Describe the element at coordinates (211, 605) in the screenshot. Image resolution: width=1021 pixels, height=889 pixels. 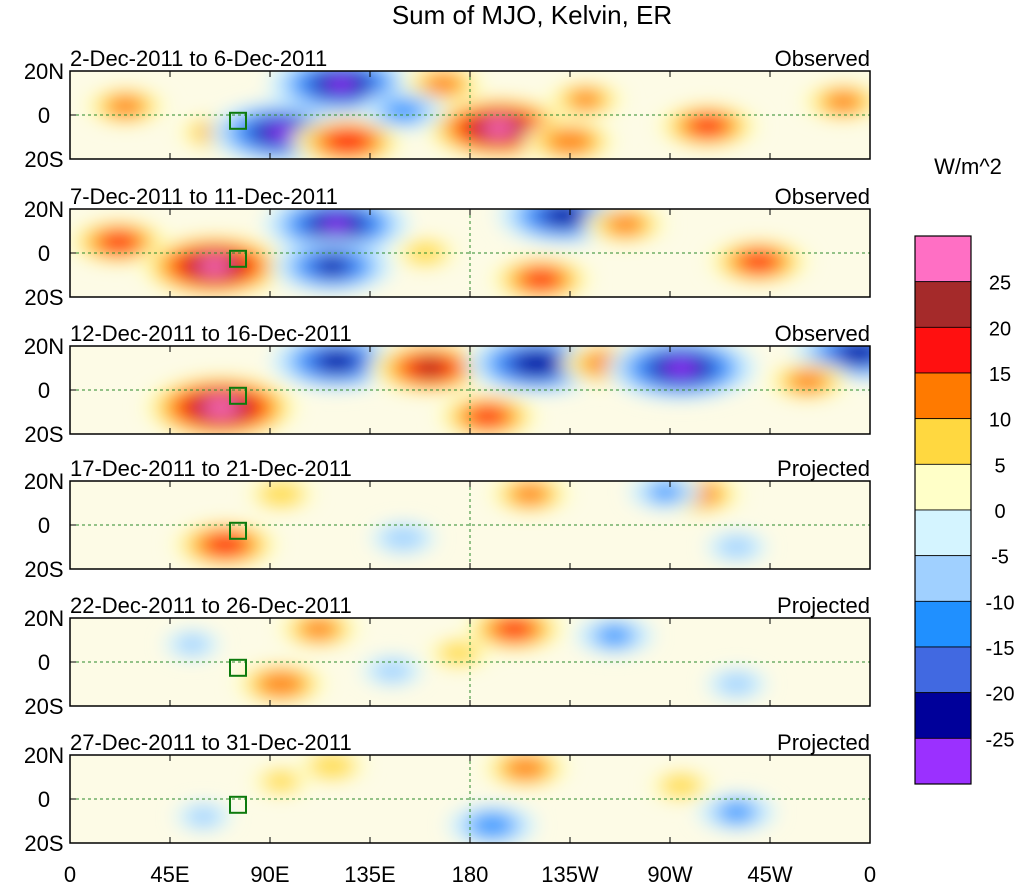
I see `panel-period: 22-Dec-2011 to 26-Dec-2011` at that location.